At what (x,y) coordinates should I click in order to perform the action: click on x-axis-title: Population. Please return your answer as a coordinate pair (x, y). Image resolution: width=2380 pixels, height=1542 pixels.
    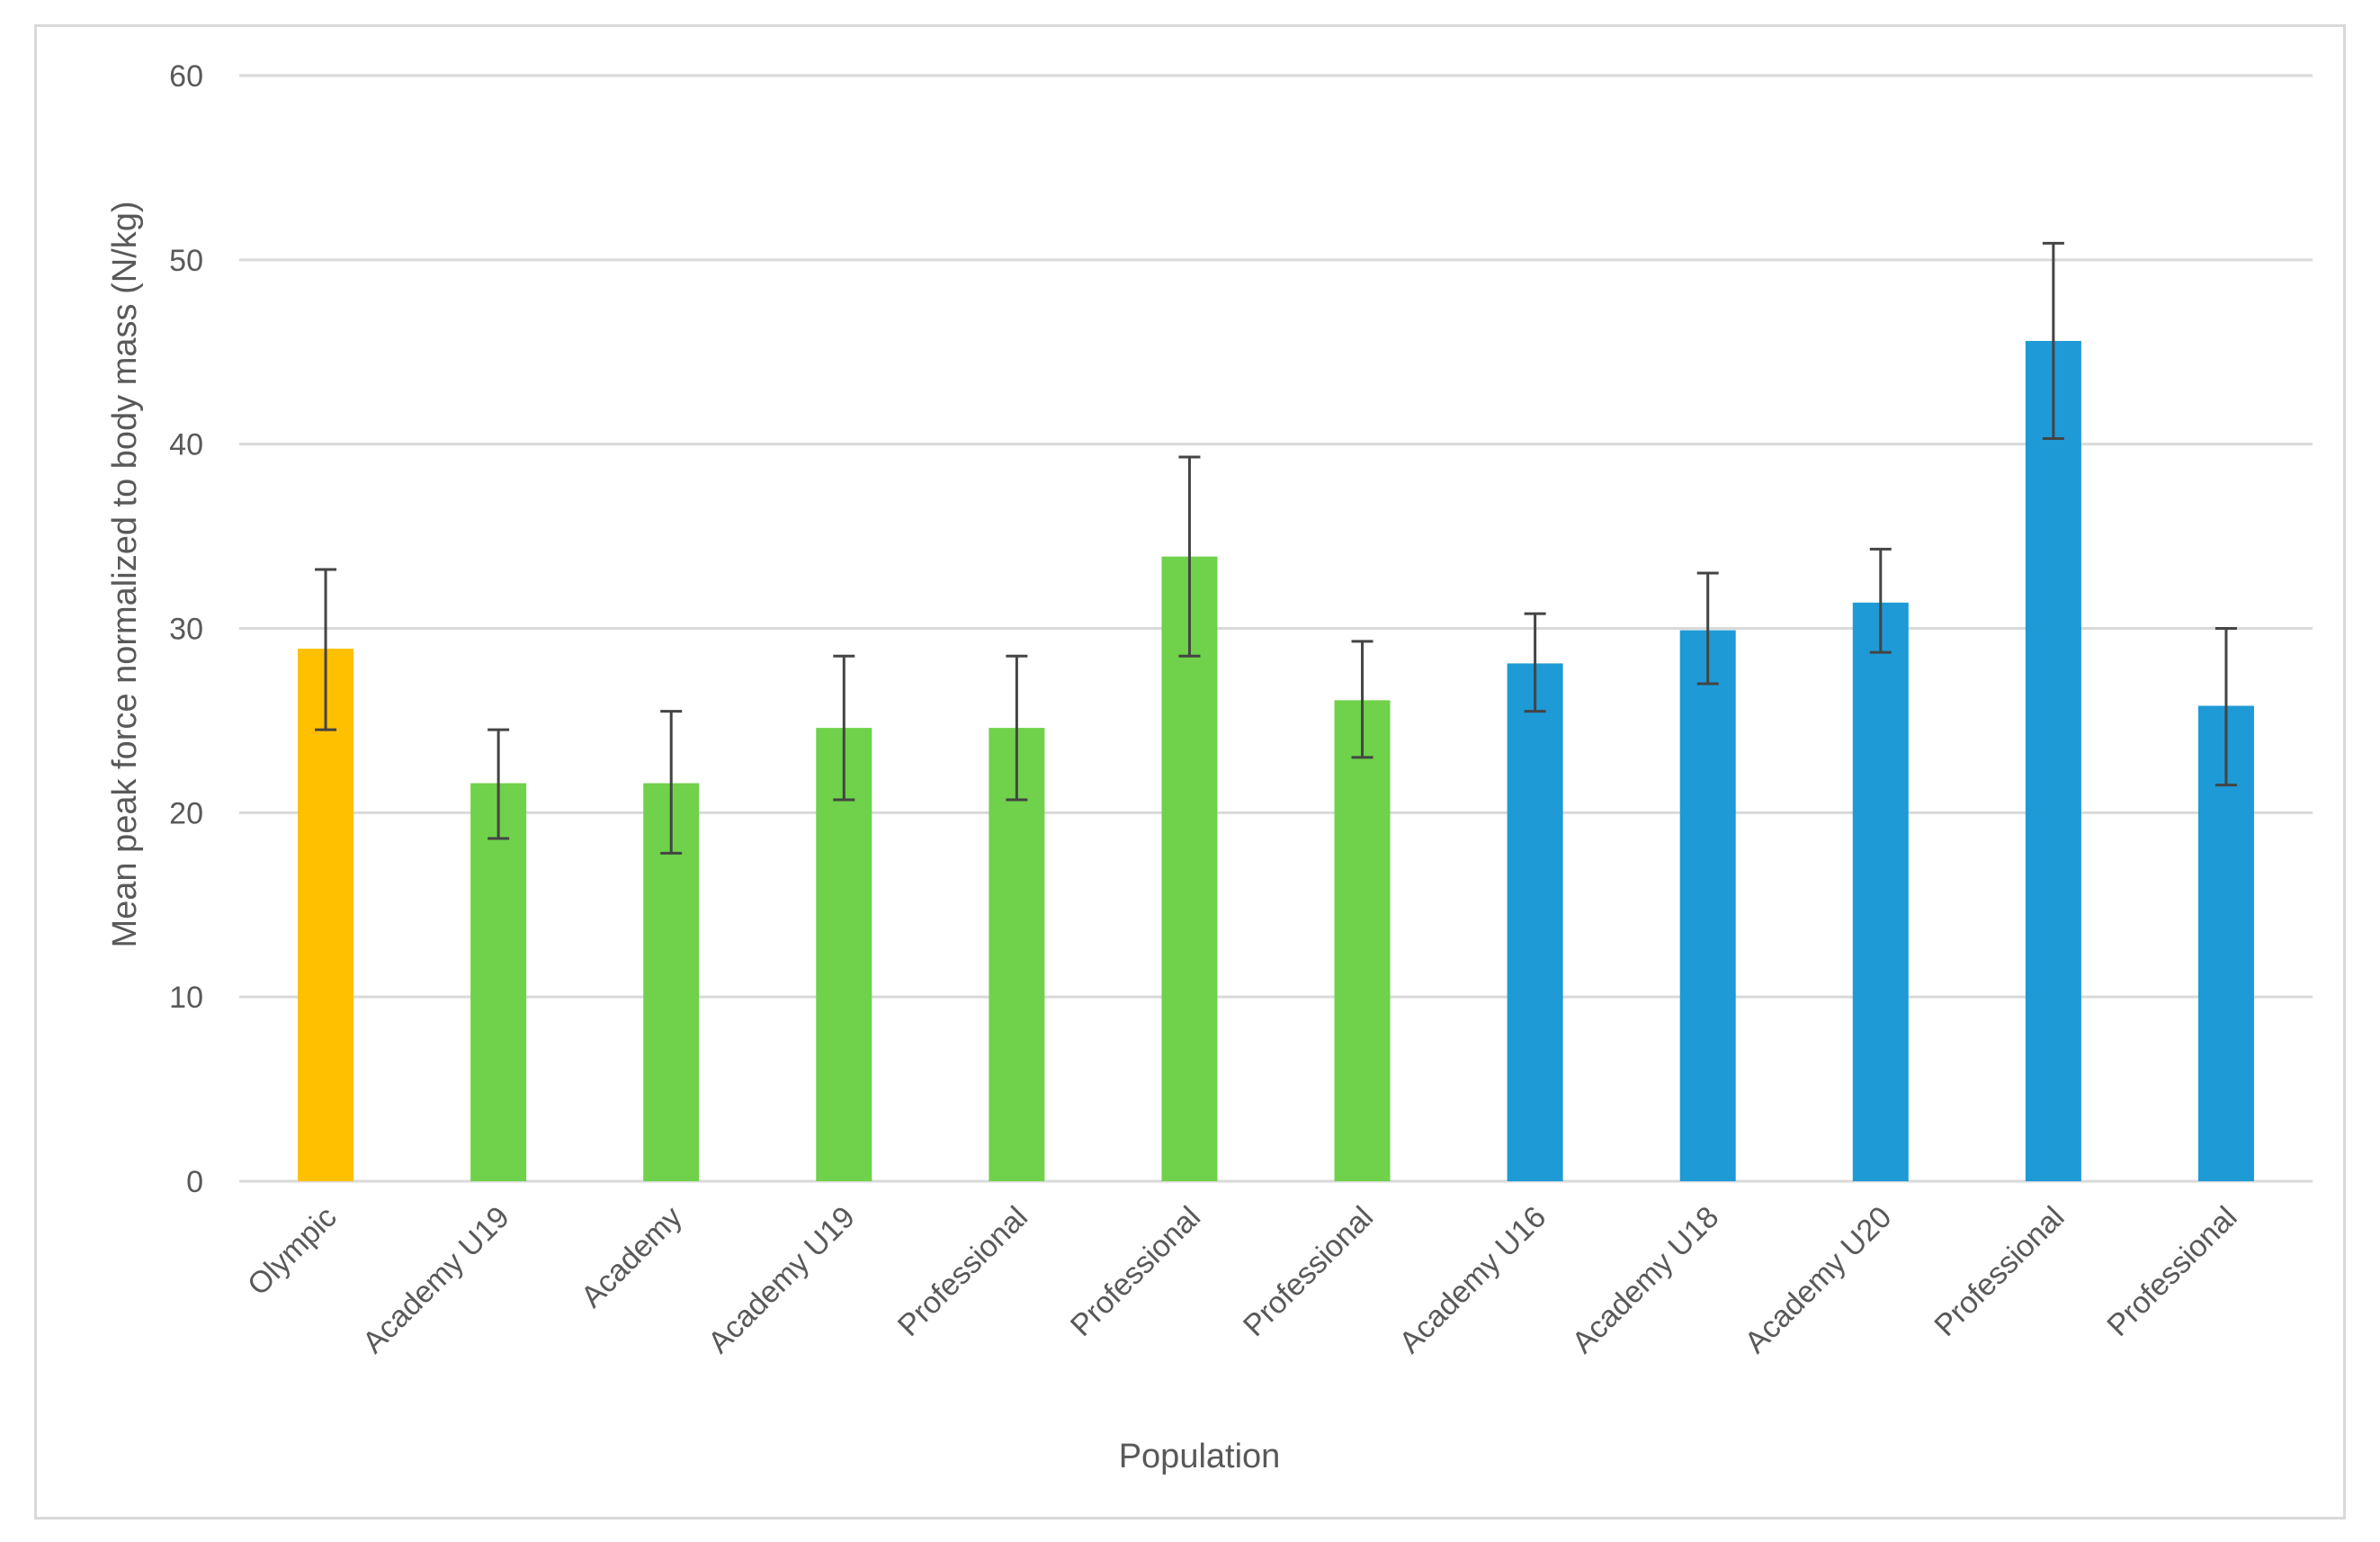
    Looking at the image, I should click on (1200, 1456).